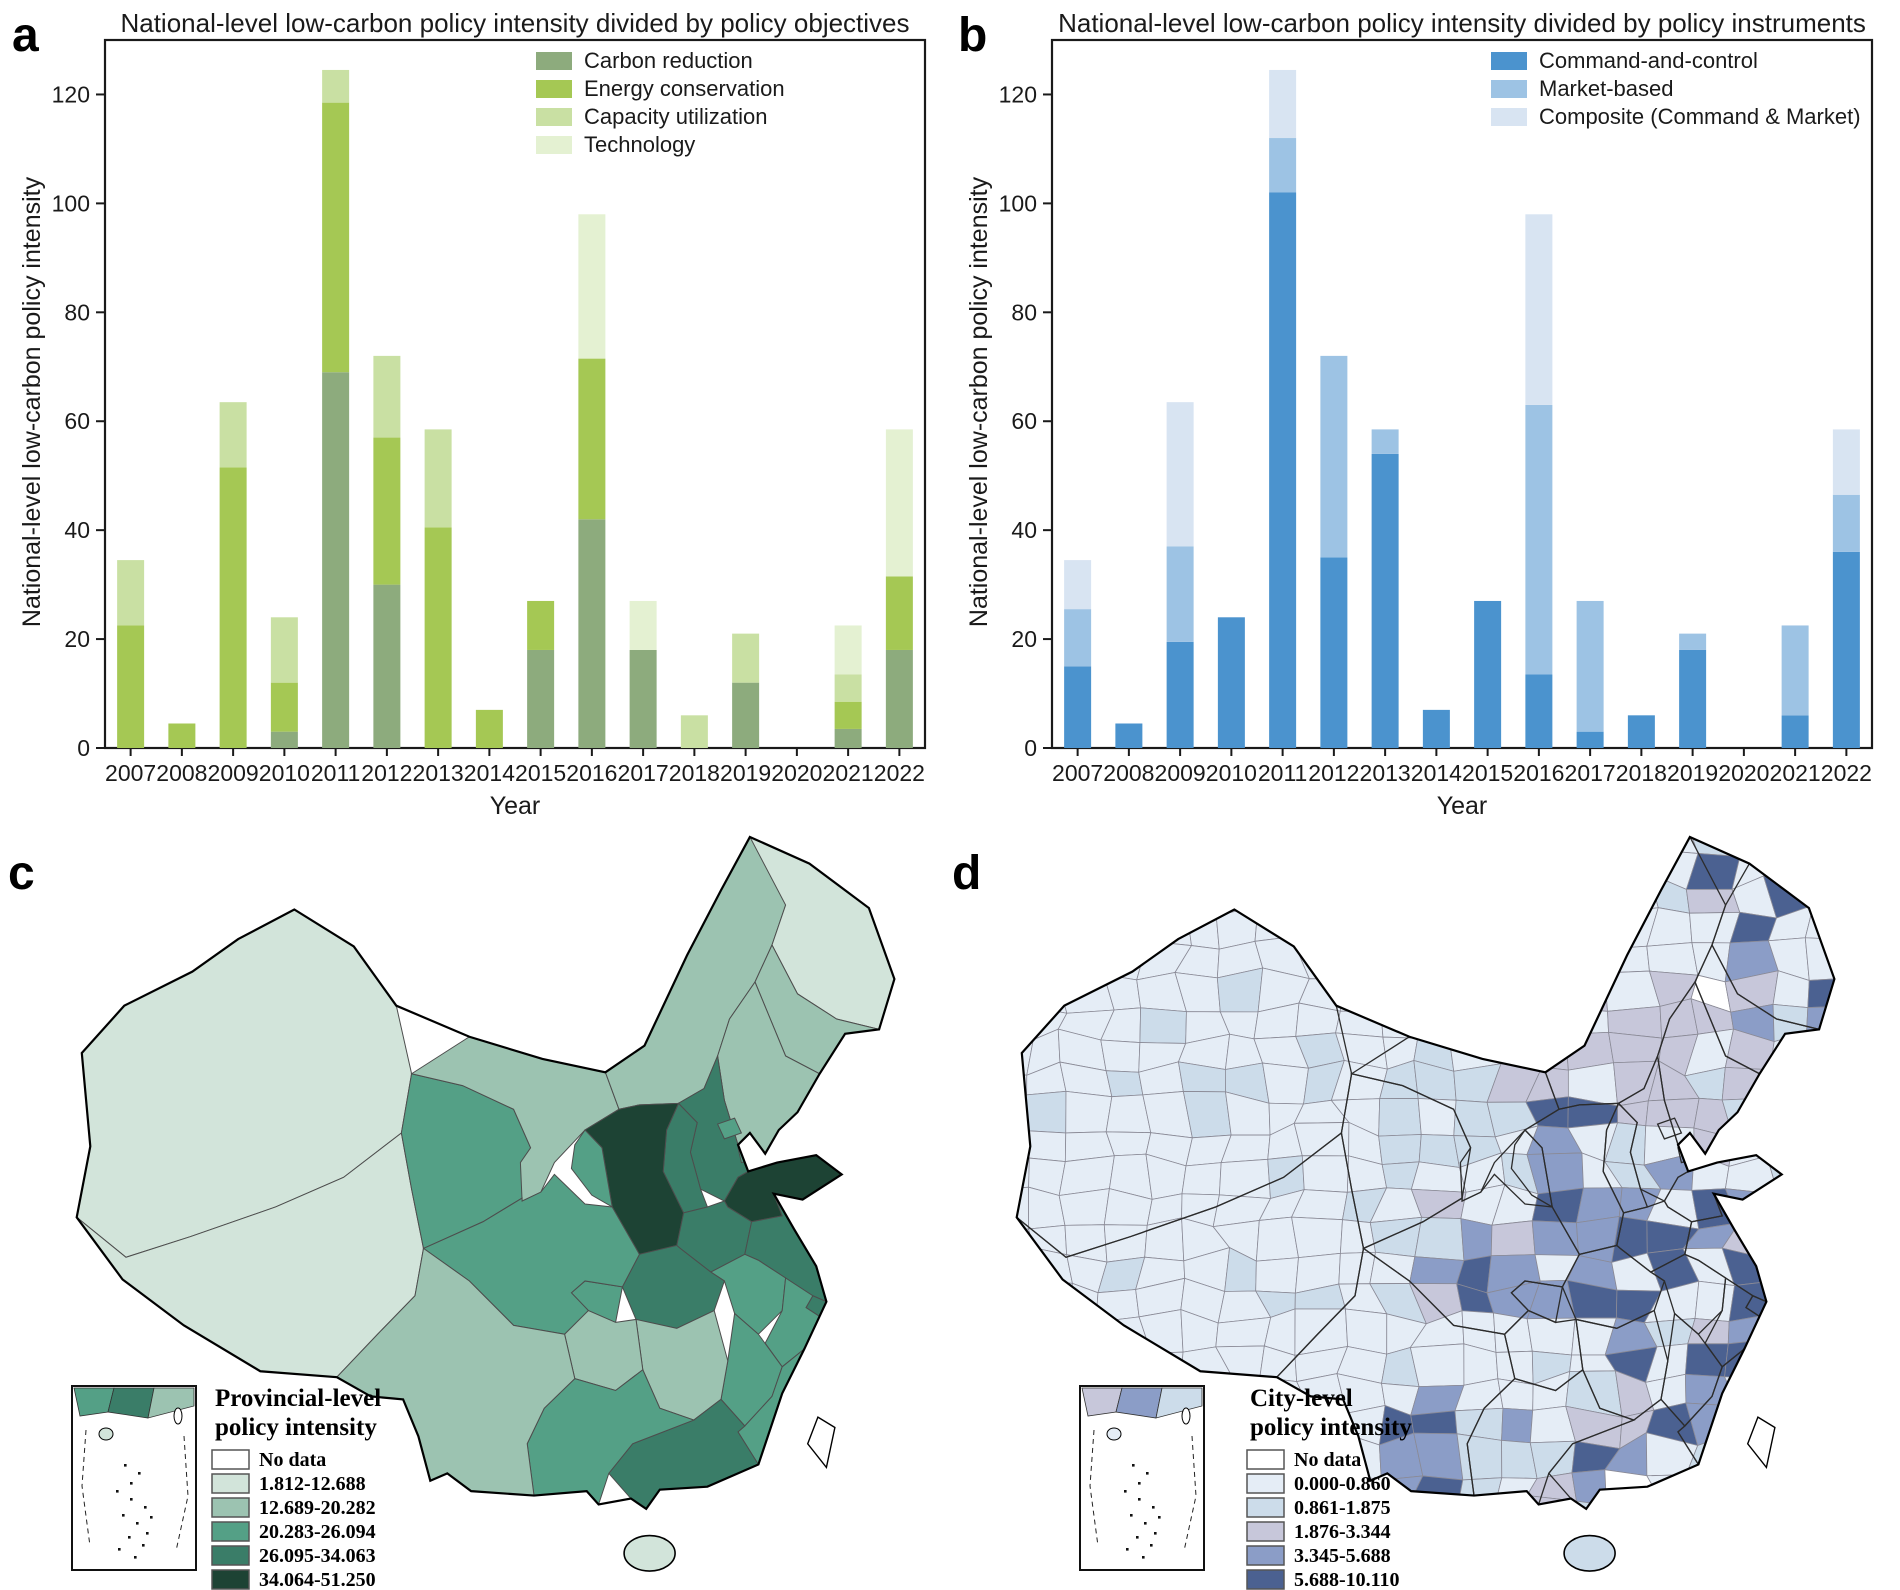  Describe the element at coordinates (1342, 1532) in the screenshot. I see `map-legend-label-3: 1.876-3.344` at that location.